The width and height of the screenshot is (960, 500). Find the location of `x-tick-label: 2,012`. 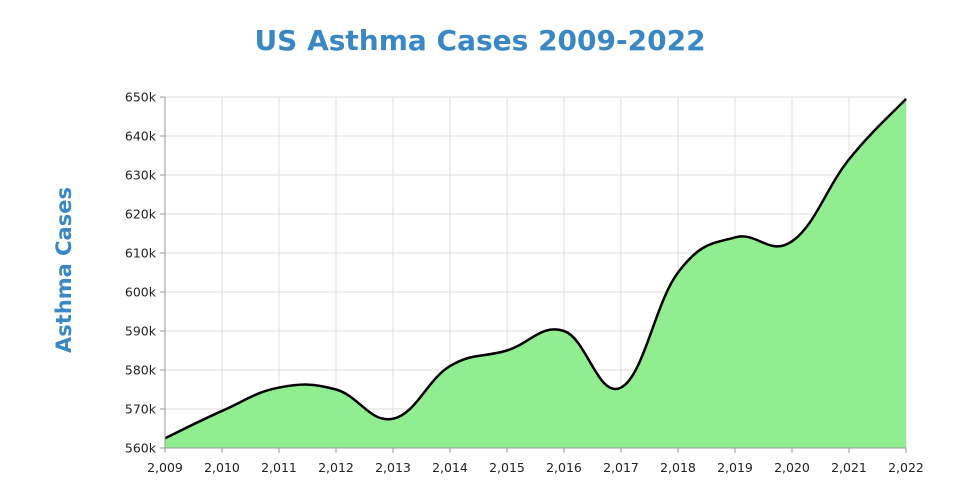

x-tick-label: 2,012 is located at coordinates (336, 467).